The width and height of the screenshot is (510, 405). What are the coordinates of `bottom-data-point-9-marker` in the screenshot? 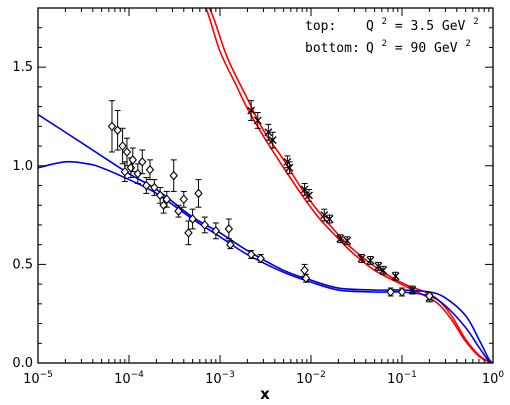 It's located at (146, 185).